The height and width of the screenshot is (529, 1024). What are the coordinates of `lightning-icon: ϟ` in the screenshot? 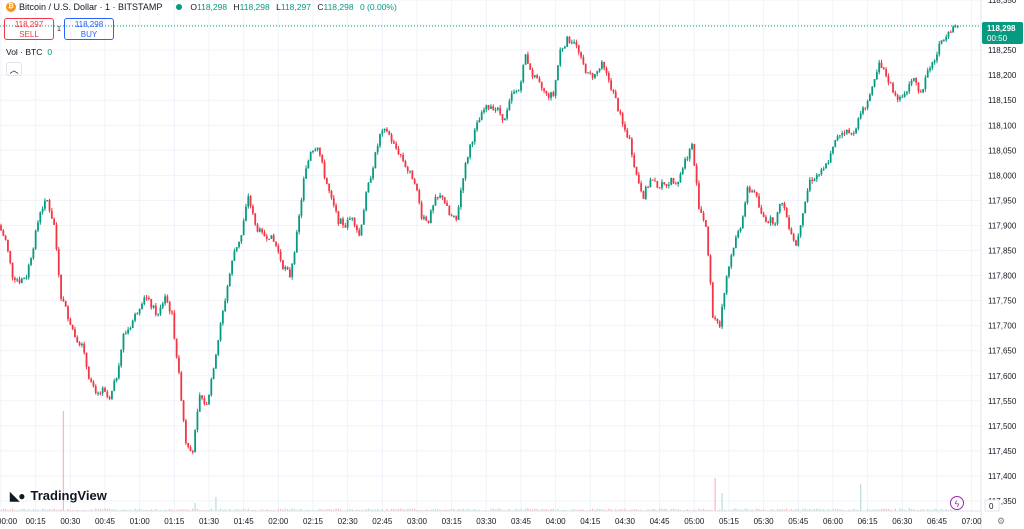 It's located at (957, 503).